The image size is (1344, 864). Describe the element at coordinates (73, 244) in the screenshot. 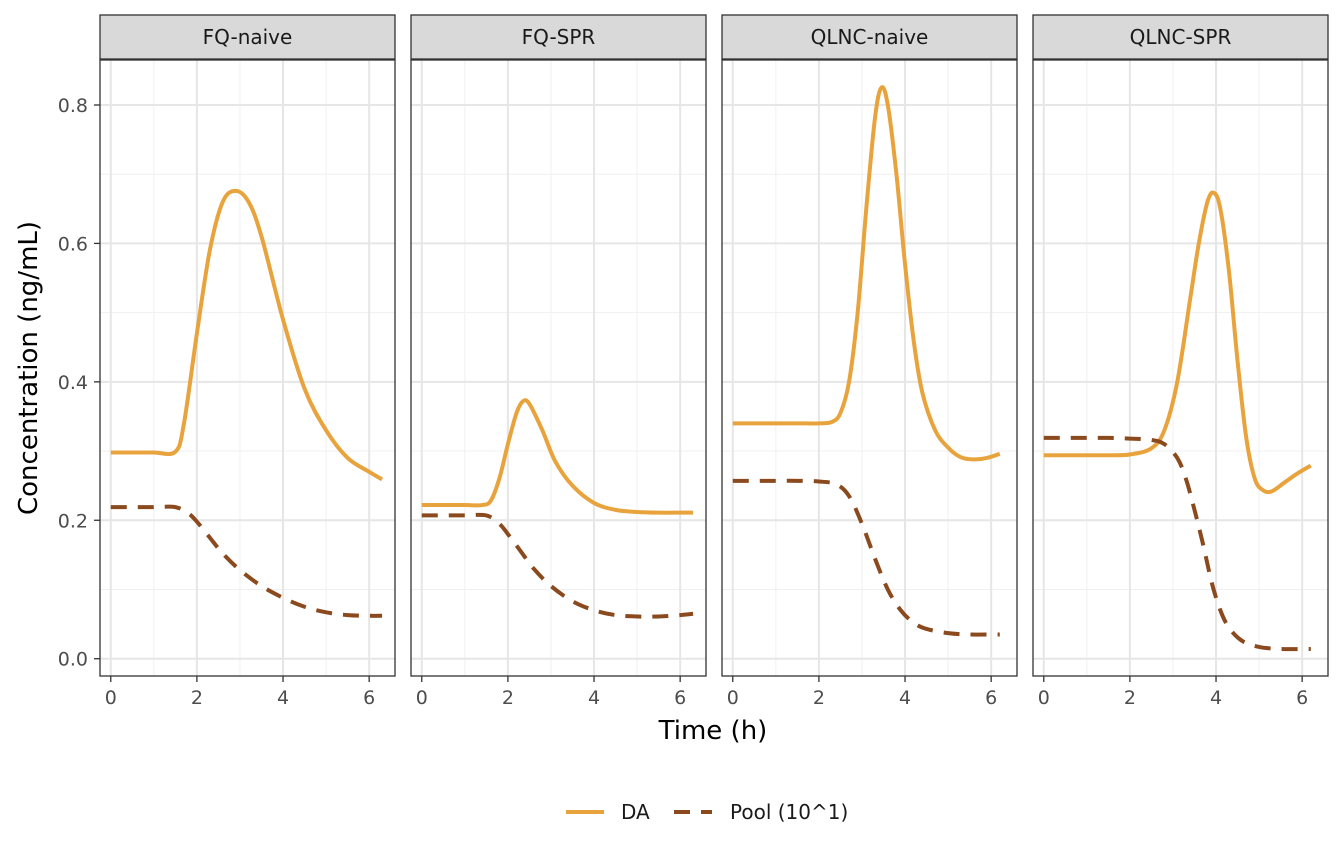

I see `y-tick-label: 0.6` at that location.